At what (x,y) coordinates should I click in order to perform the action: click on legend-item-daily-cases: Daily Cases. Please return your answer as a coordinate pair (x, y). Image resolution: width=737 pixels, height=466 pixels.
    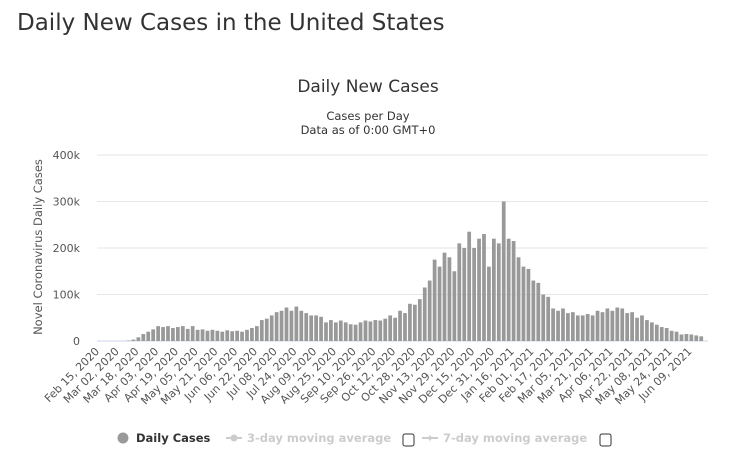
    Looking at the image, I should click on (164, 438).